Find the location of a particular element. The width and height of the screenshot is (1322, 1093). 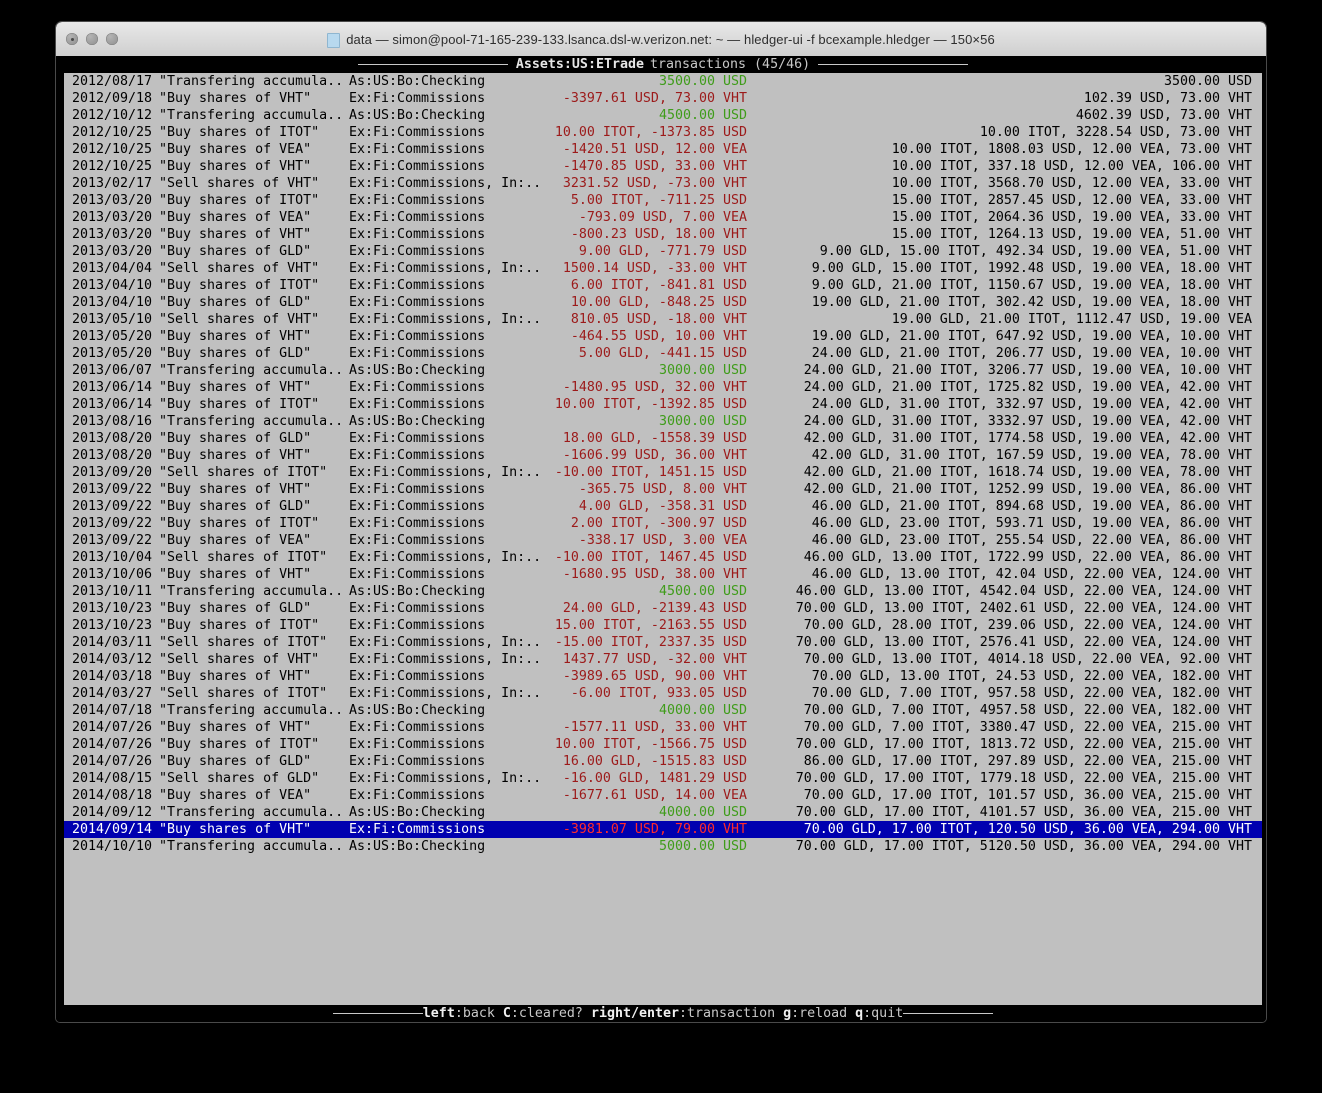

close-button is located at coordinates (72, 39).